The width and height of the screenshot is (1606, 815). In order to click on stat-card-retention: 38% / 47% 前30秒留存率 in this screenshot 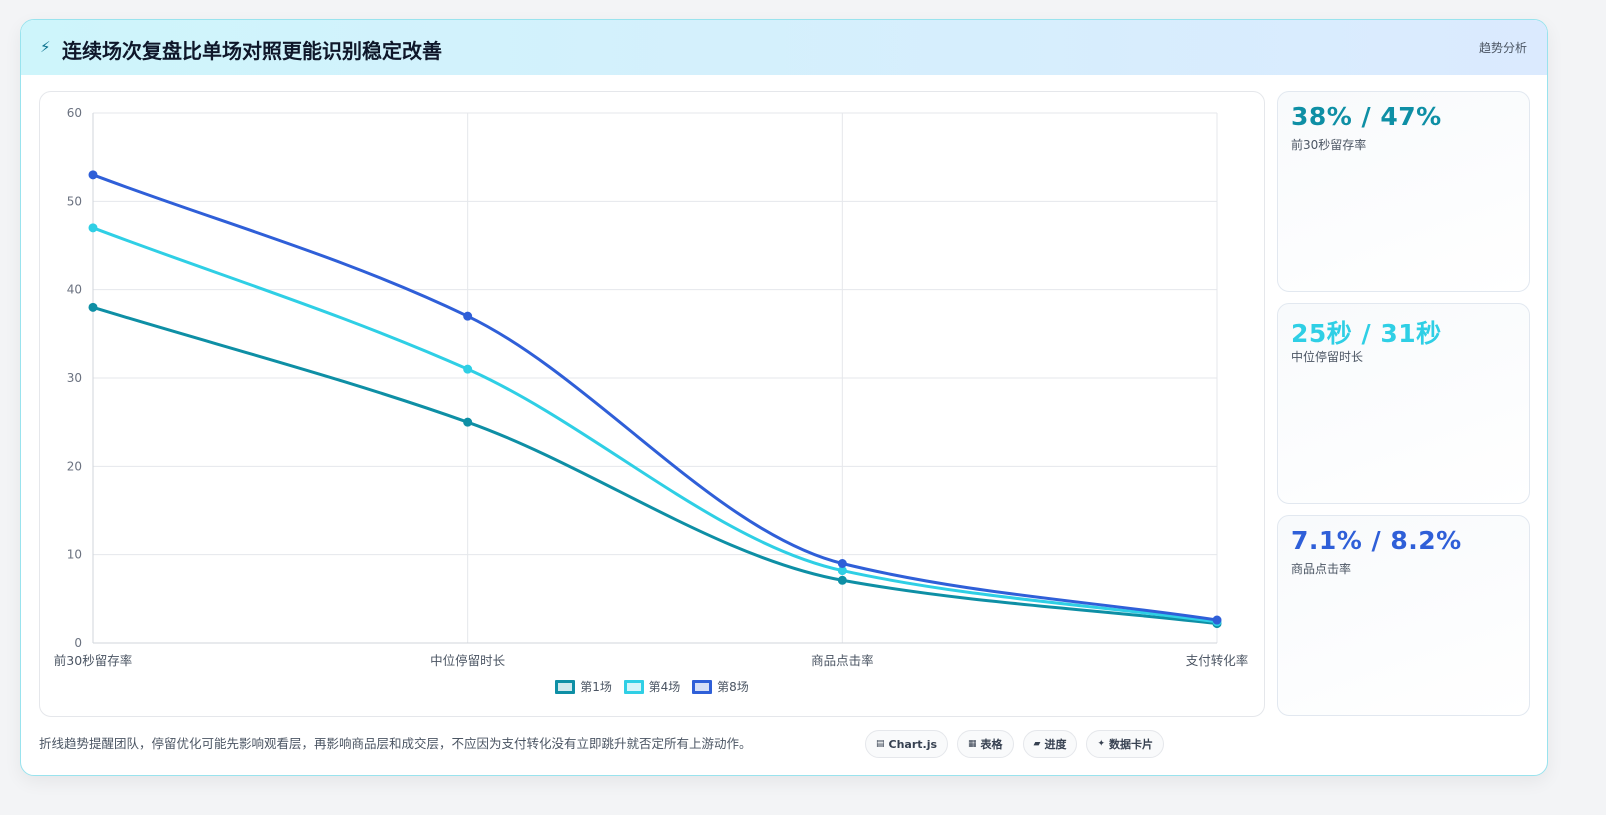, I will do `click(1403, 191)`.